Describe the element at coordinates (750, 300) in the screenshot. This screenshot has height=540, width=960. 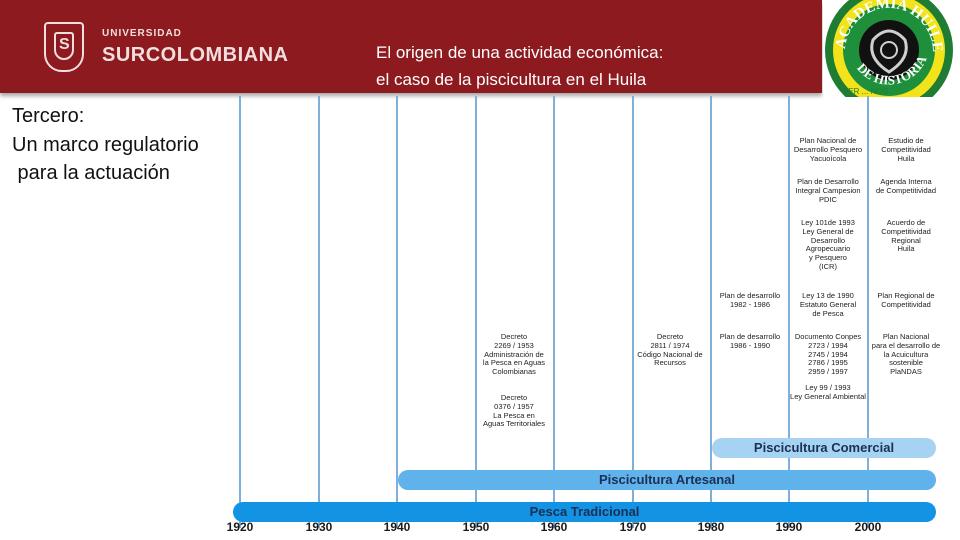
I see `note-plan-1982: Plan de desarrollo 1982 - 1986` at that location.